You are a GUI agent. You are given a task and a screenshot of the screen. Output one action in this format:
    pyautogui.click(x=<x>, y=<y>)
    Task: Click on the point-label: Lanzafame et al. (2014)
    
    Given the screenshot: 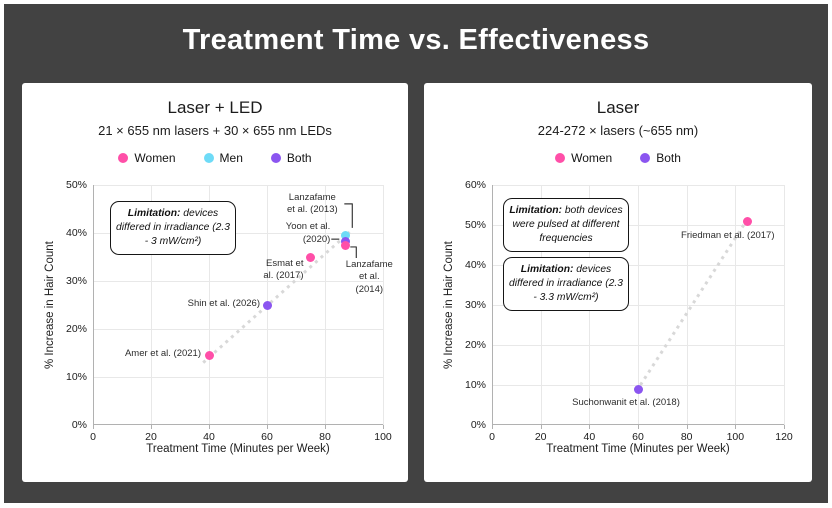 What is the action you would take?
    pyautogui.click(x=369, y=276)
    